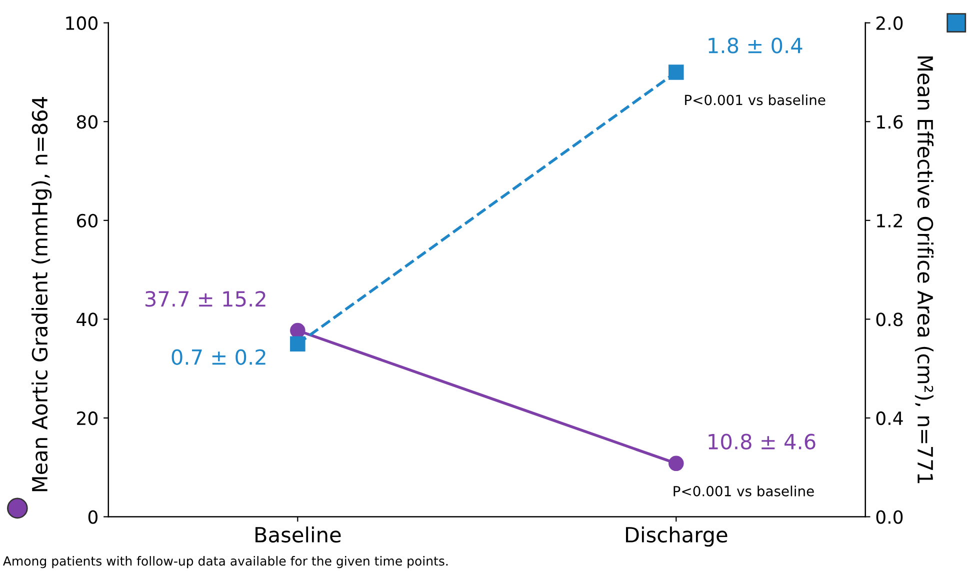  What do you see at coordinates (889, 517) in the screenshot?
I see `y2-tick-label: 0.0` at bounding box center [889, 517].